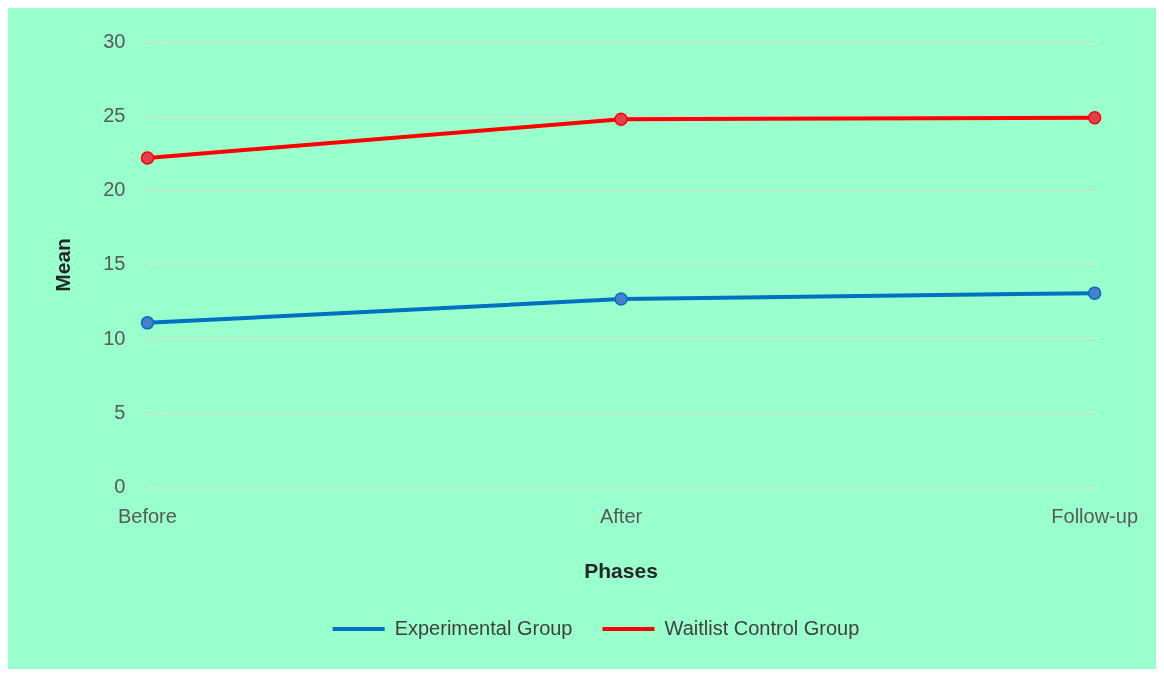  What do you see at coordinates (114, 189) in the screenshot?
I see `y-tick-label: 20` at bounding box center [114, 189].